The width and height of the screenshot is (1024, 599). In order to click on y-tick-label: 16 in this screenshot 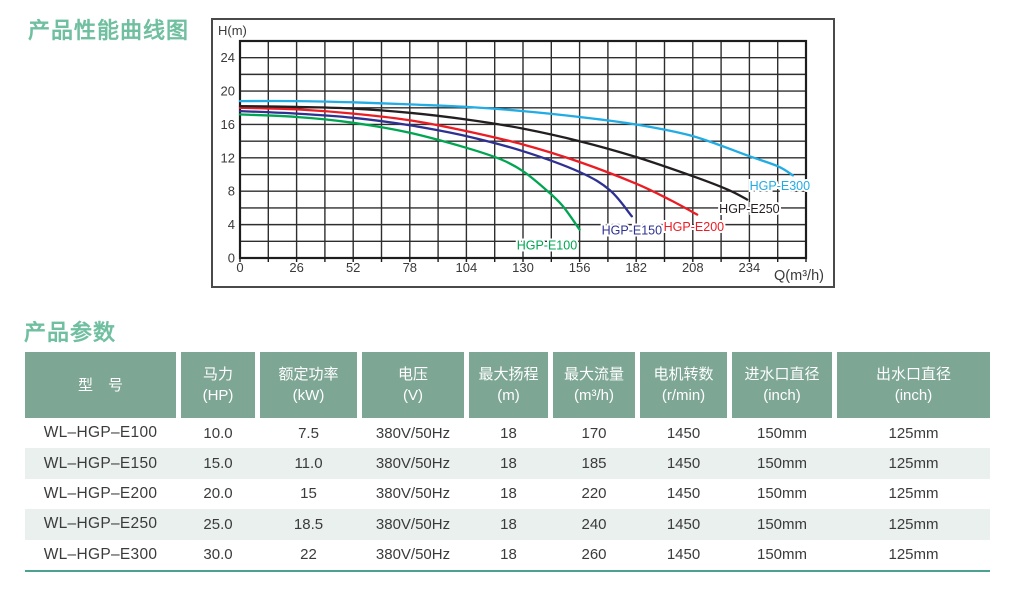, I will do `click(228, 124)`.